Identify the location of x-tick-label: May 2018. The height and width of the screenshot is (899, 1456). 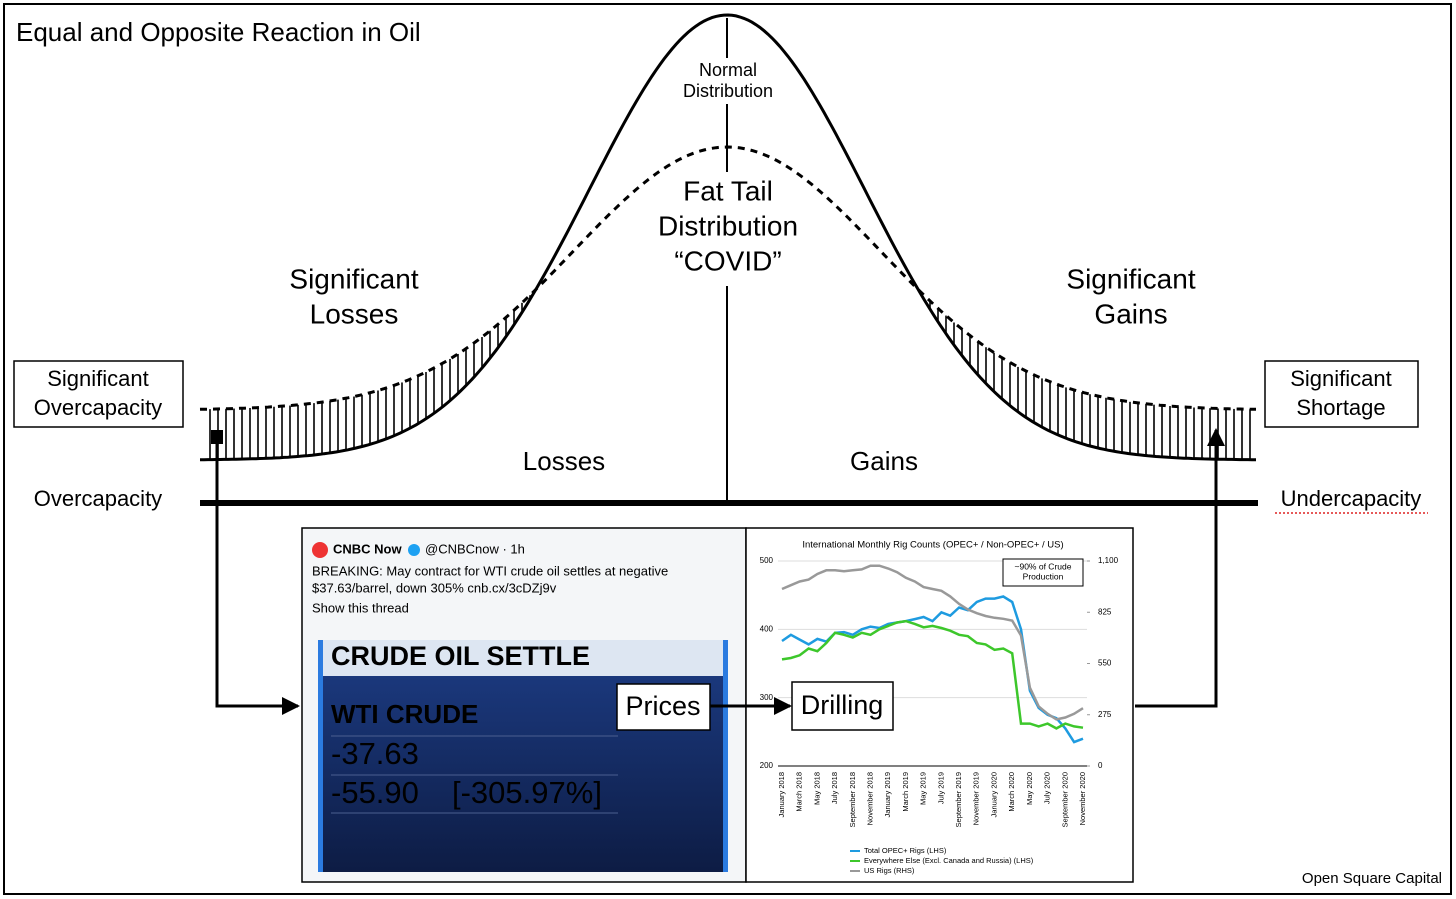
(816, 788).